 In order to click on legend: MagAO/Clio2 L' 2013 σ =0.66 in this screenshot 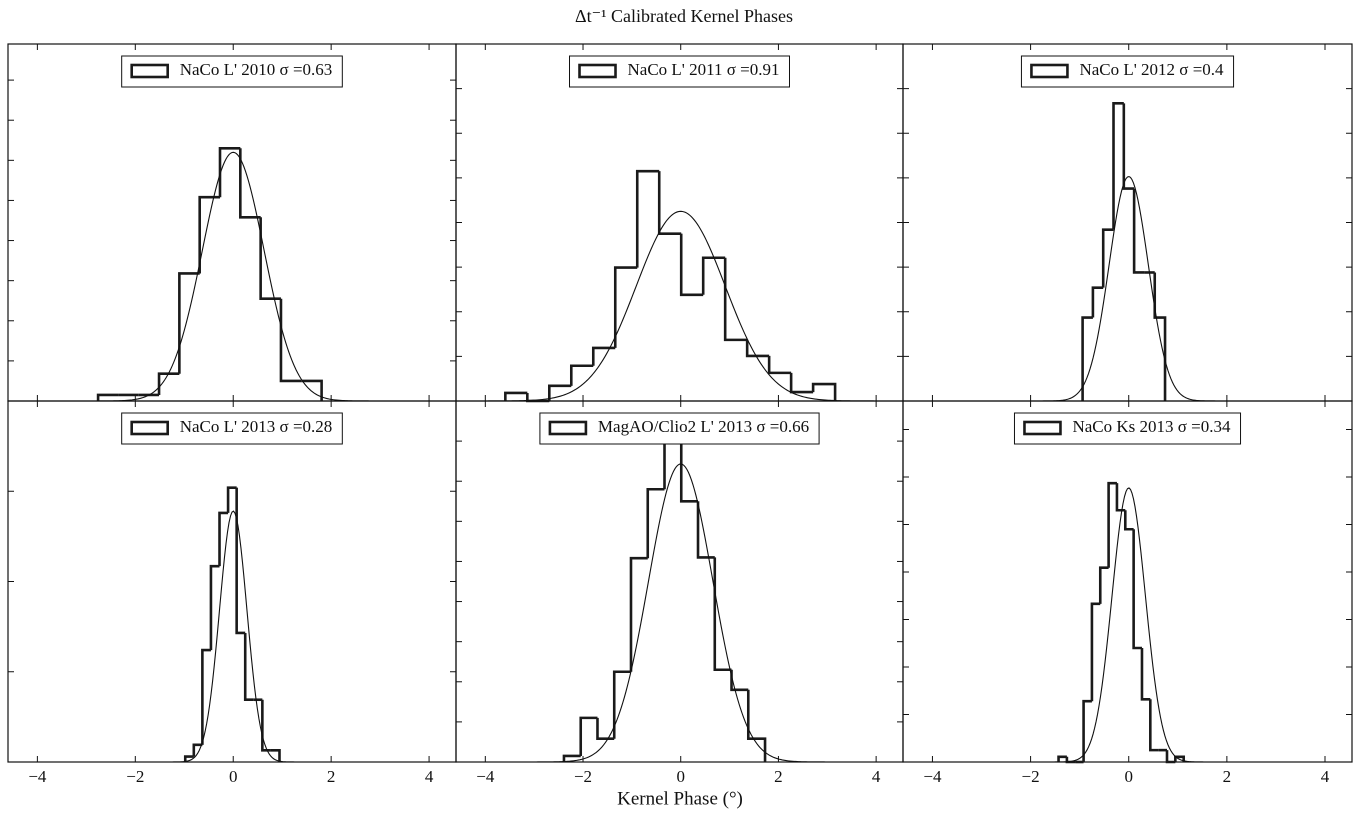, I will do `click(679, 428)`.